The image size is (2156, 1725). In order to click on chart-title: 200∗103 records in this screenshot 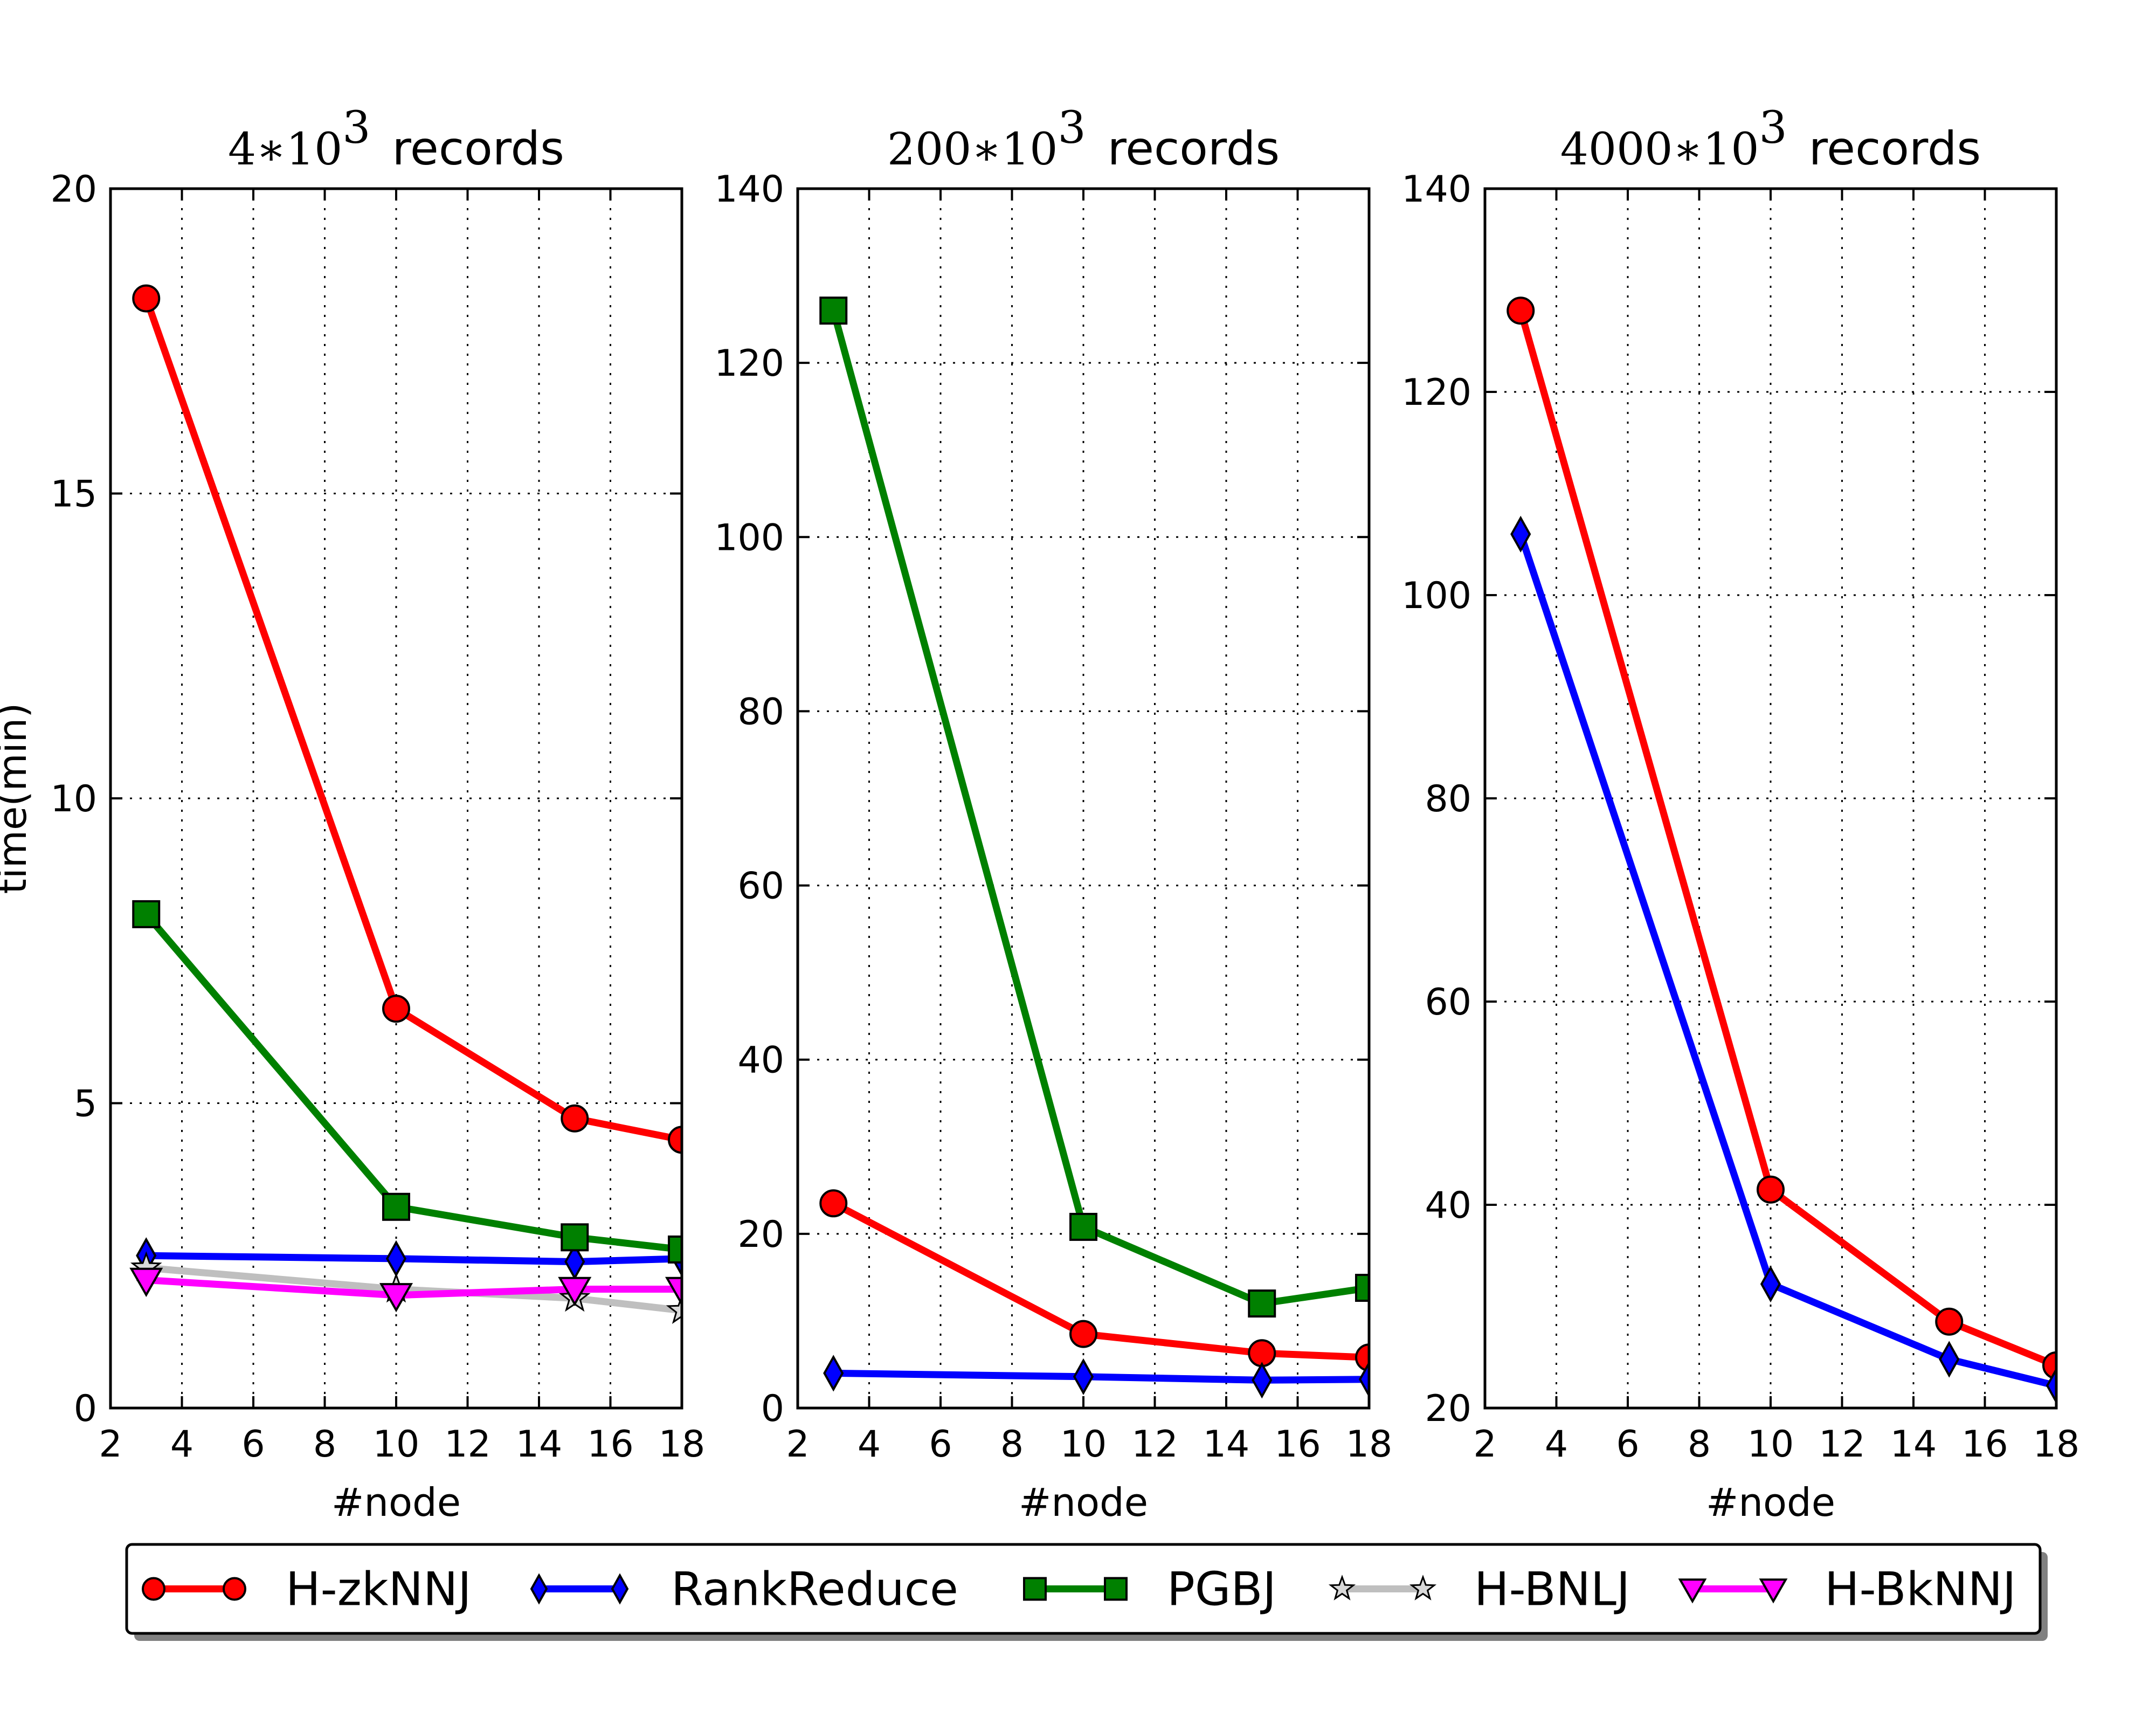, I will do `click(1083, 139)`.